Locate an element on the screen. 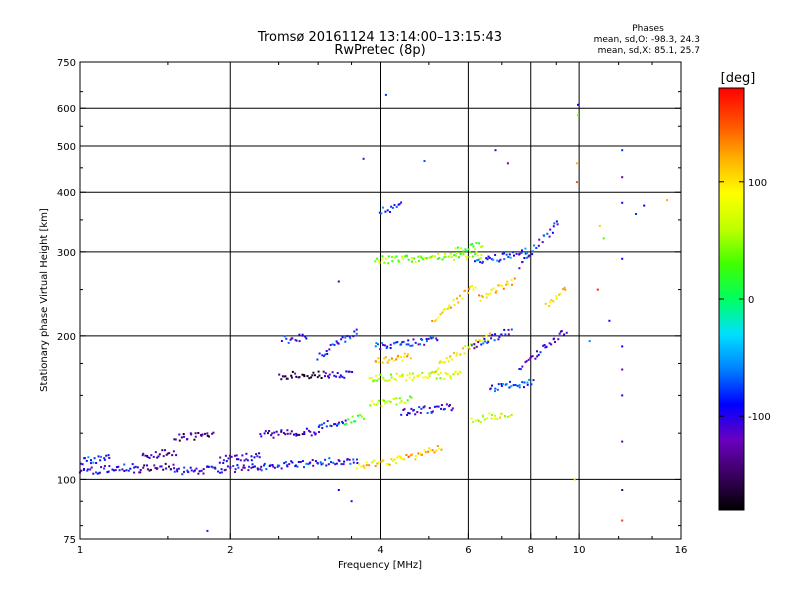  x-tick-label: 10 is located at coordinates (579, 550).